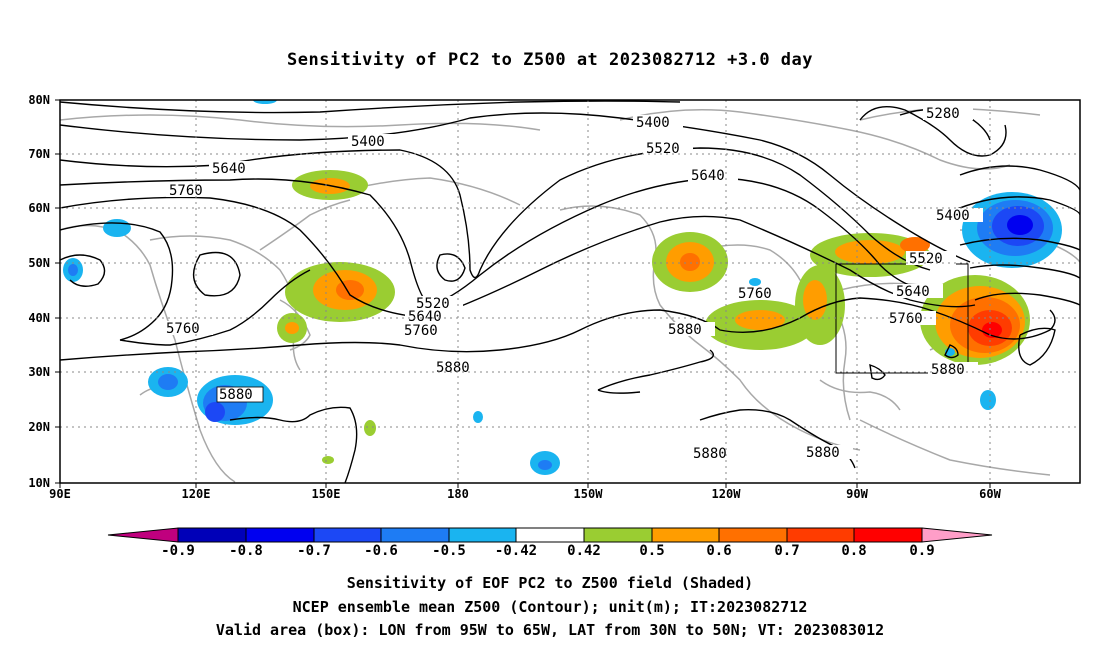 The height and width of the screenshot is (650, 1100). What do you see at coordinates (719, 551) in the screenshot?
I see `colorbar-tick-label: 0.6` at bounding box center [719, 551].